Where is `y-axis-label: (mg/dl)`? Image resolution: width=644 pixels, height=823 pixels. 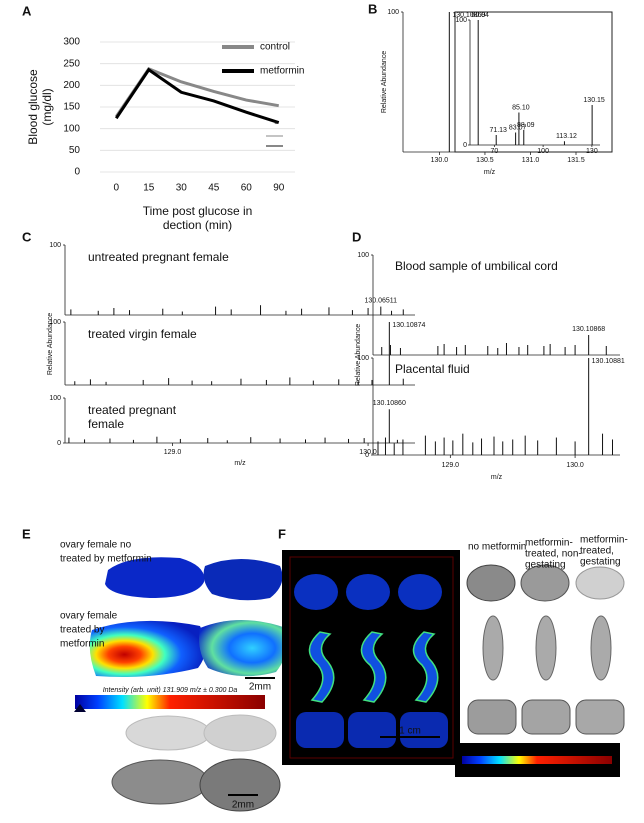
y-axis-label: (mg/dl) is located at coordinates (47, 106).